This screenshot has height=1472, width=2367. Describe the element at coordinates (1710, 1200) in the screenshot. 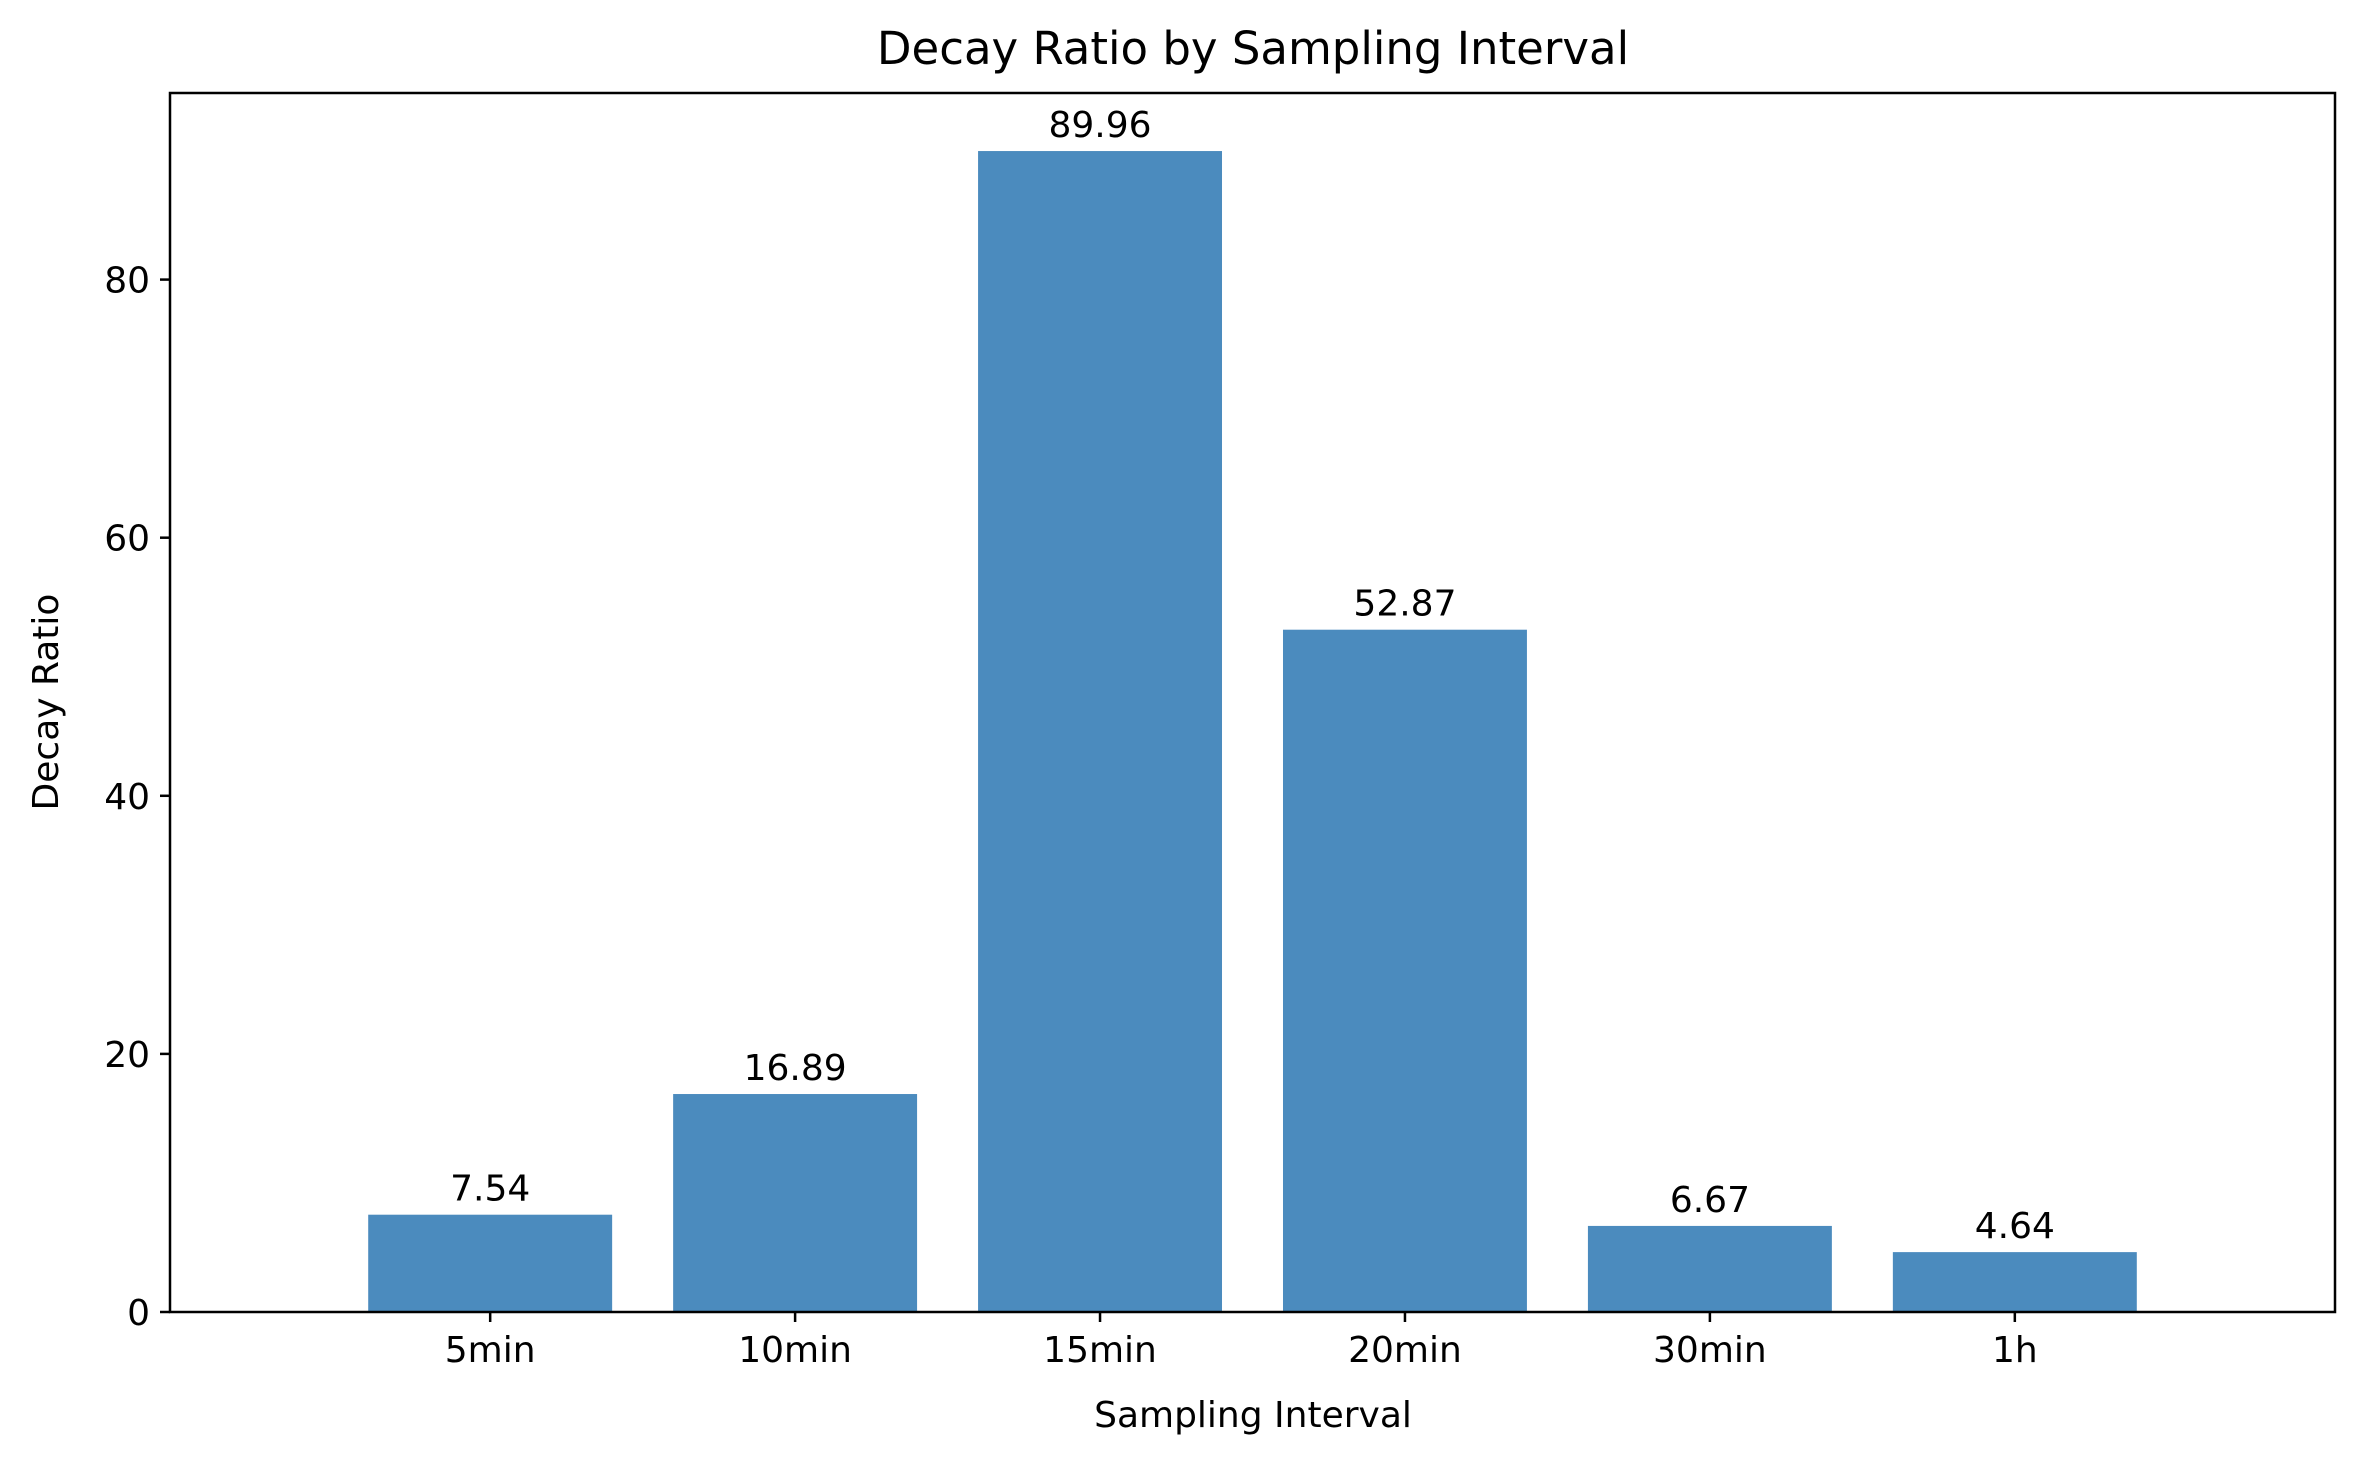

I see `data-label-30min: 6.67` at that location.